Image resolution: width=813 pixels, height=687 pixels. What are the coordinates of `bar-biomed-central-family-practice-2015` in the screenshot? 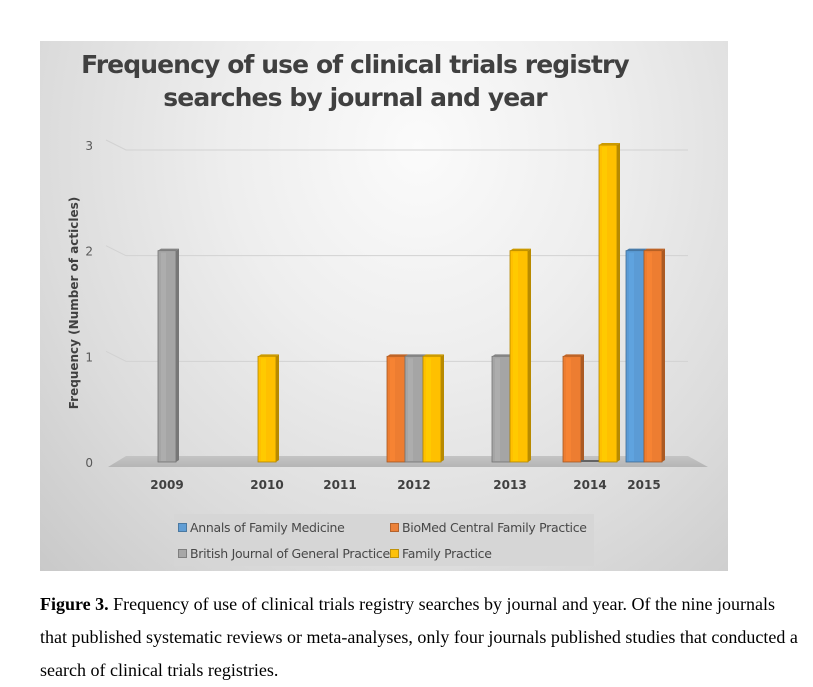 It's located at (654, 355).